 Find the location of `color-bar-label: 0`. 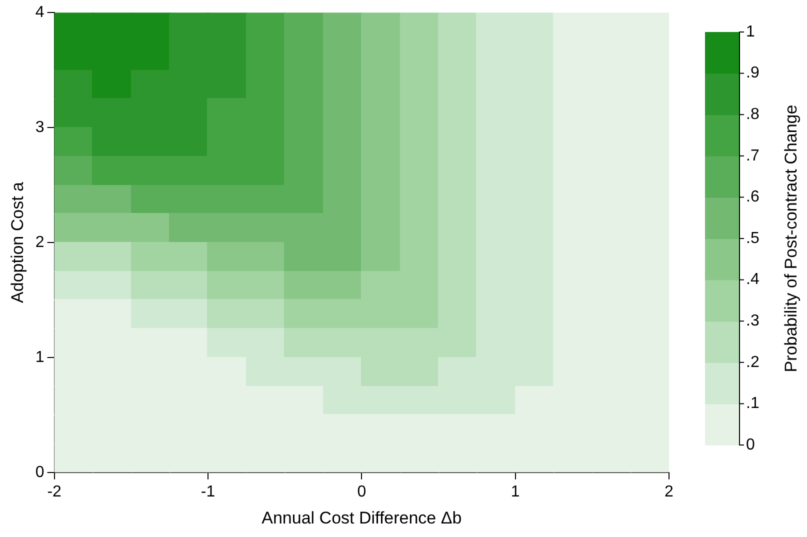

color-bar-label: 0 is located at coordinates (750, 445).